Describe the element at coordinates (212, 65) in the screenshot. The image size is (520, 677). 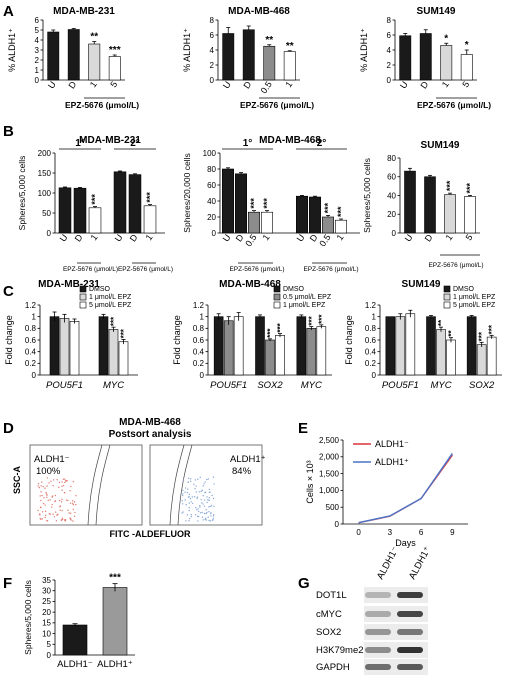
I see `y-tick-label: 2` at that location.